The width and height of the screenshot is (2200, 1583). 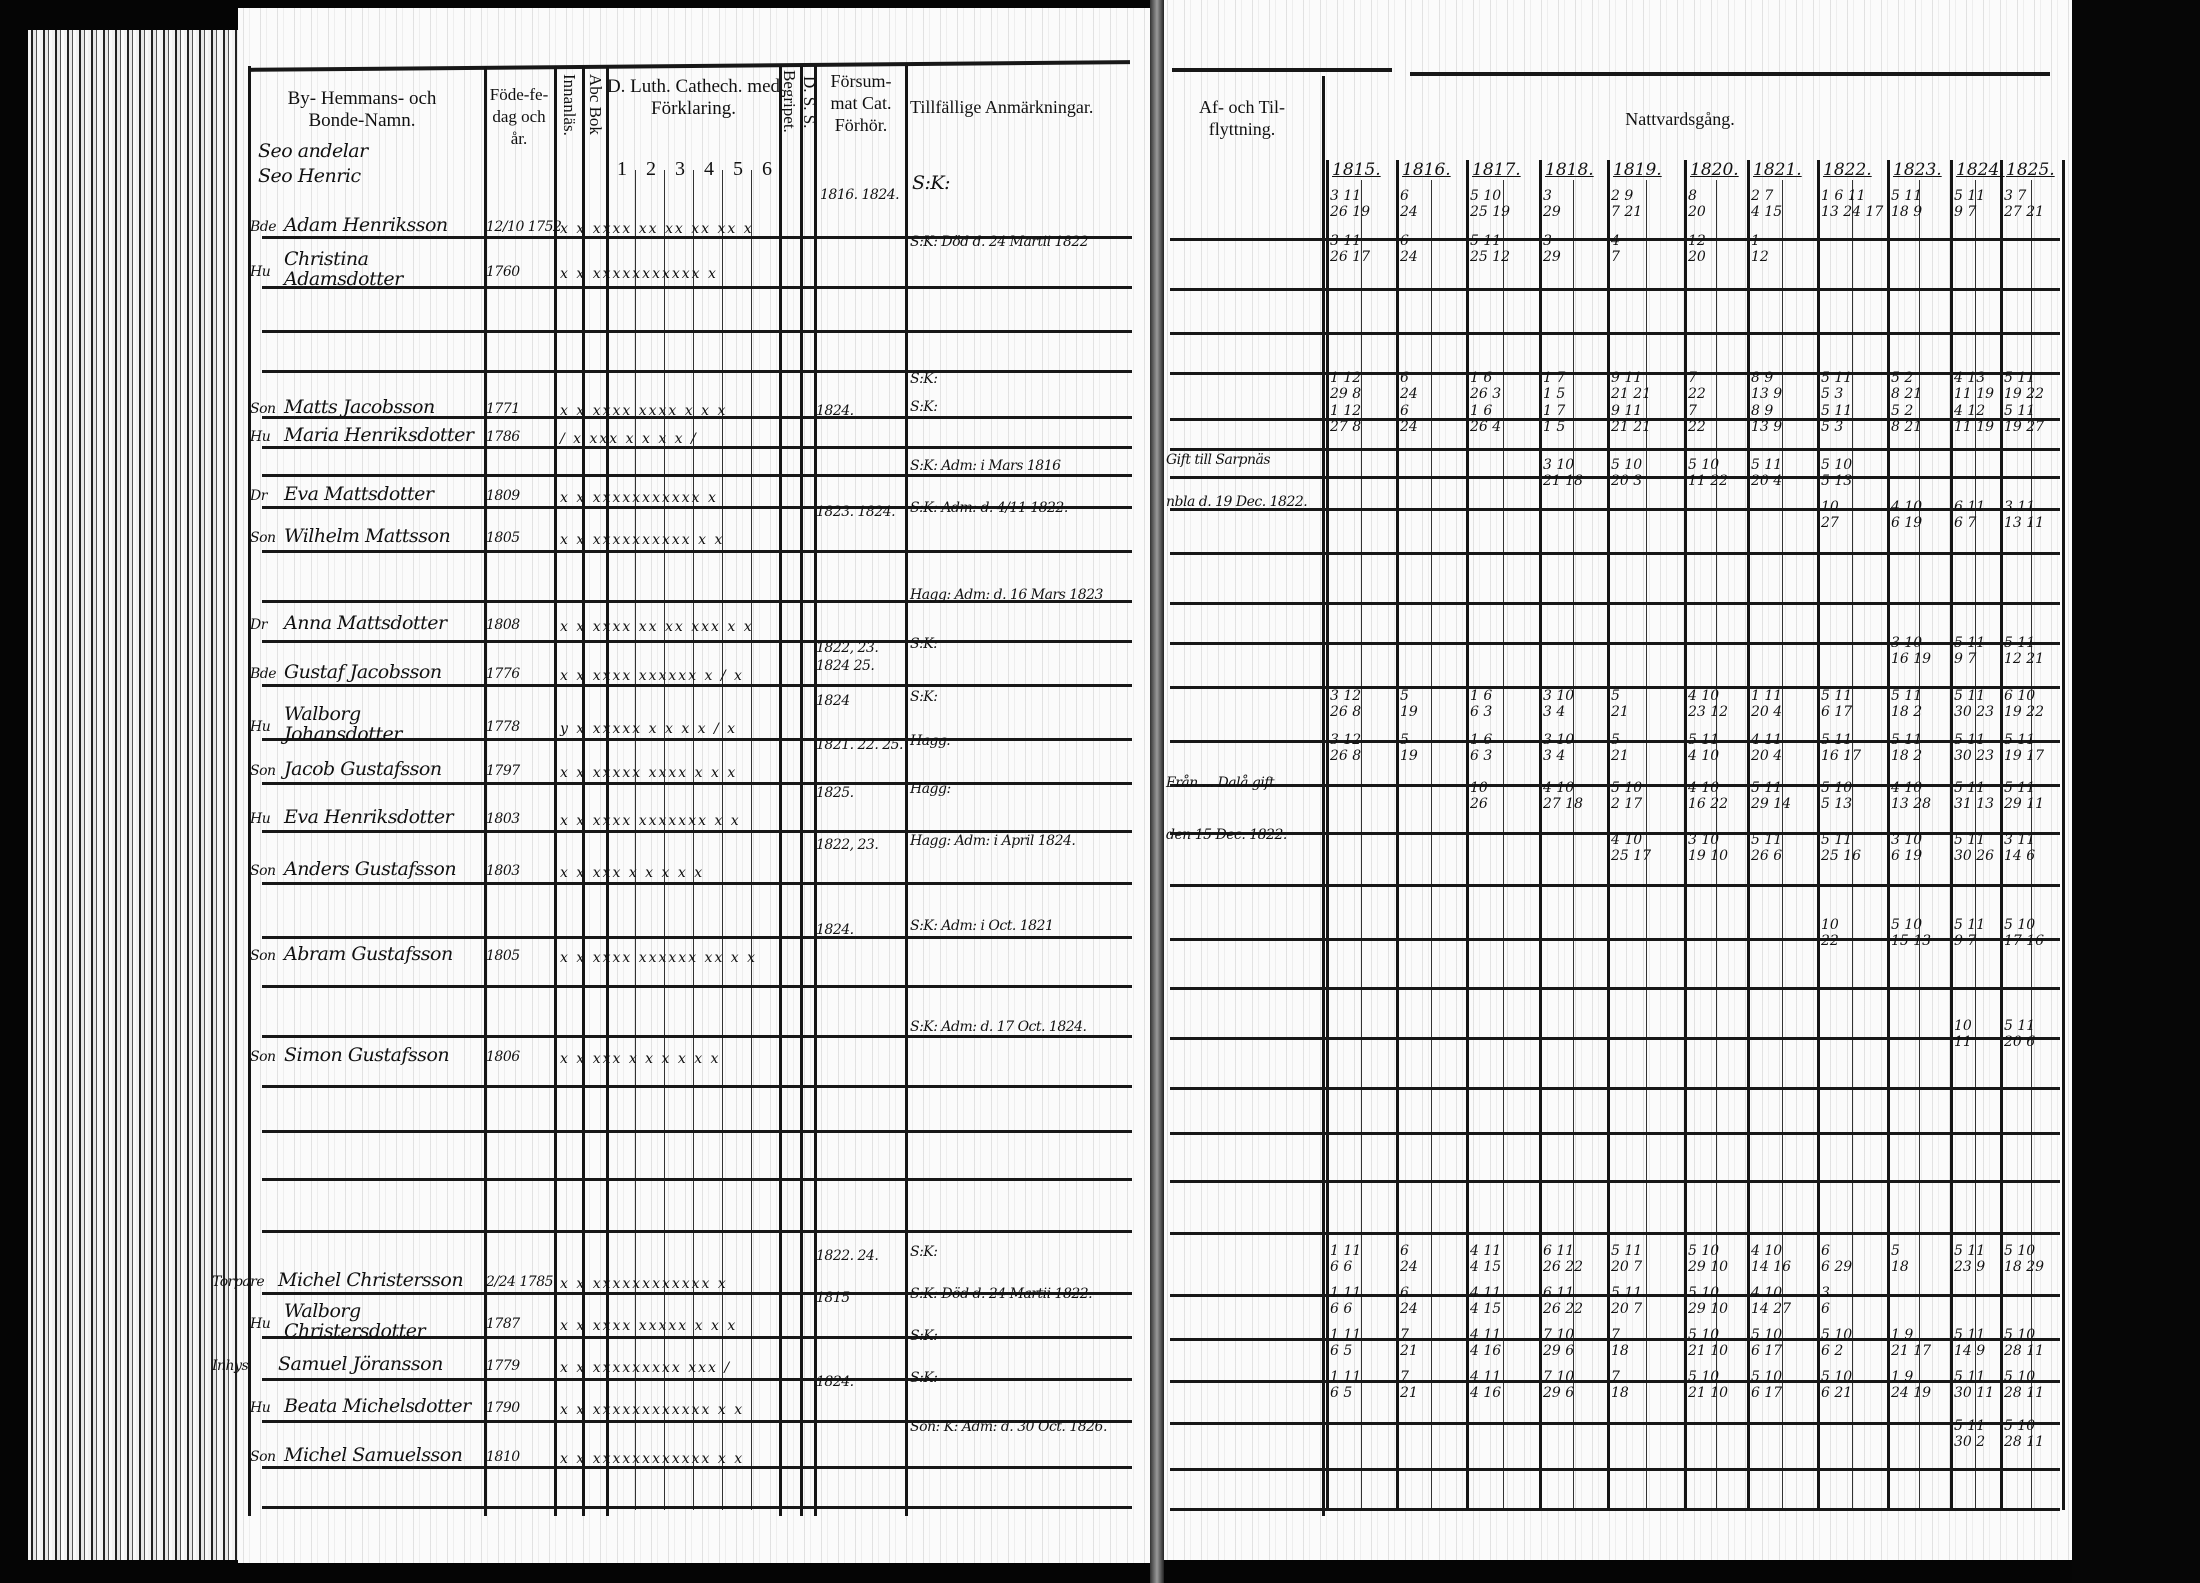 What do you see at coordinates (503, 771) in the screenshot?
I see `birth-date: 1797` at bounding box center [503, 771].